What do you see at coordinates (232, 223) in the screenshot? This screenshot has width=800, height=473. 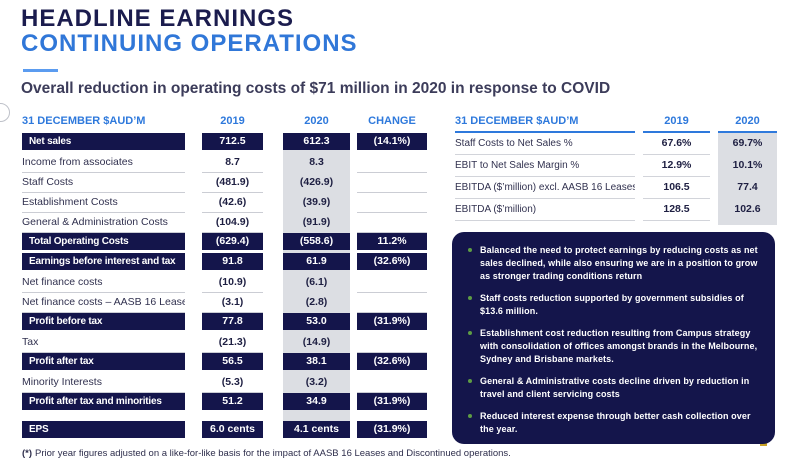 I see `value-2019: (104.9)` at bounding box center [232, 223].